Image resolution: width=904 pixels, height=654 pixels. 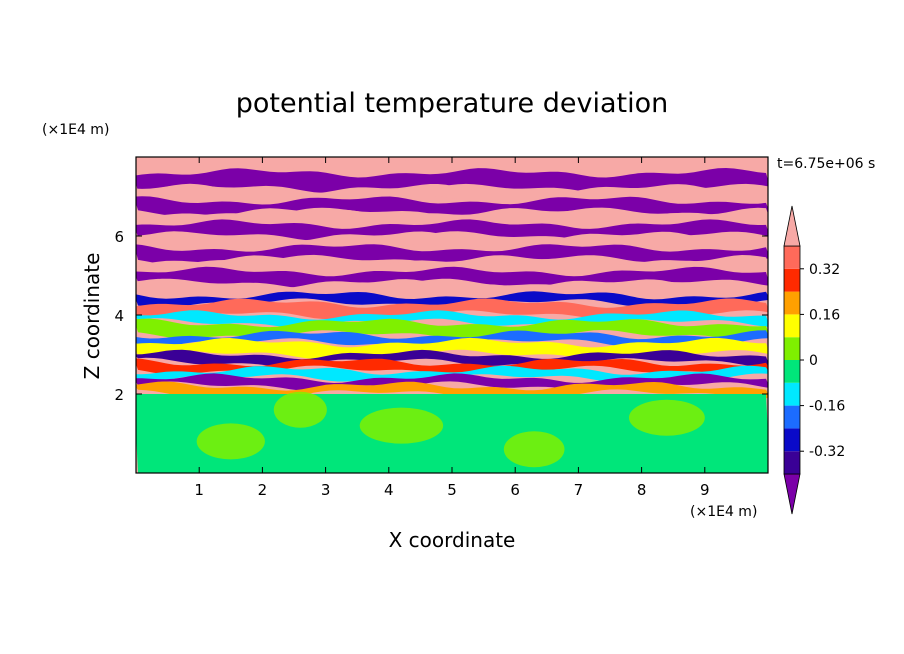 I want to click on colorbar: 0.32 0.16 0 -0.16 -0.32, so click(x=814, y=360).